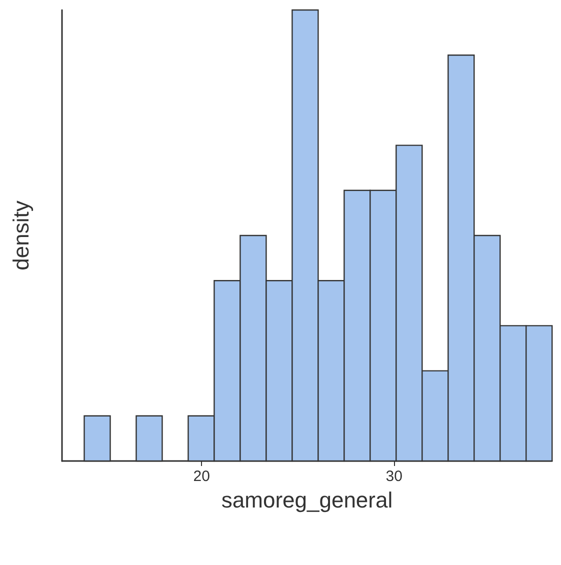 The width and height of the screenshot is (561, 565). What do you see at coordinates (394, 476) in the screenshot?
I see `x-tick-label: 30` at bounding box center [394, 476].